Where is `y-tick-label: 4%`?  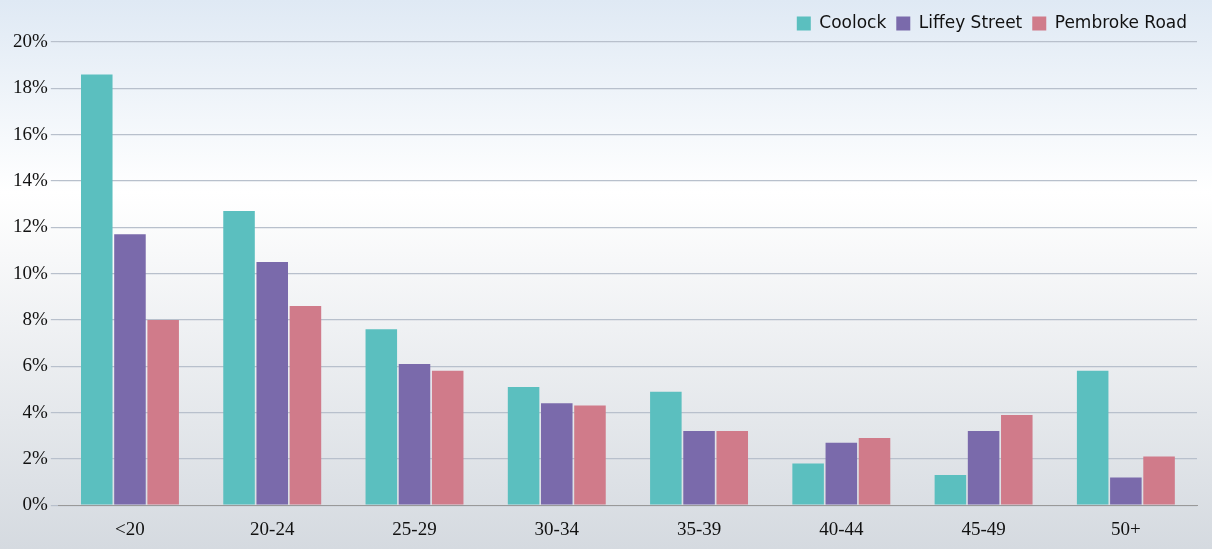 y-tick-label: 4% is located at coordinates (35, 411).